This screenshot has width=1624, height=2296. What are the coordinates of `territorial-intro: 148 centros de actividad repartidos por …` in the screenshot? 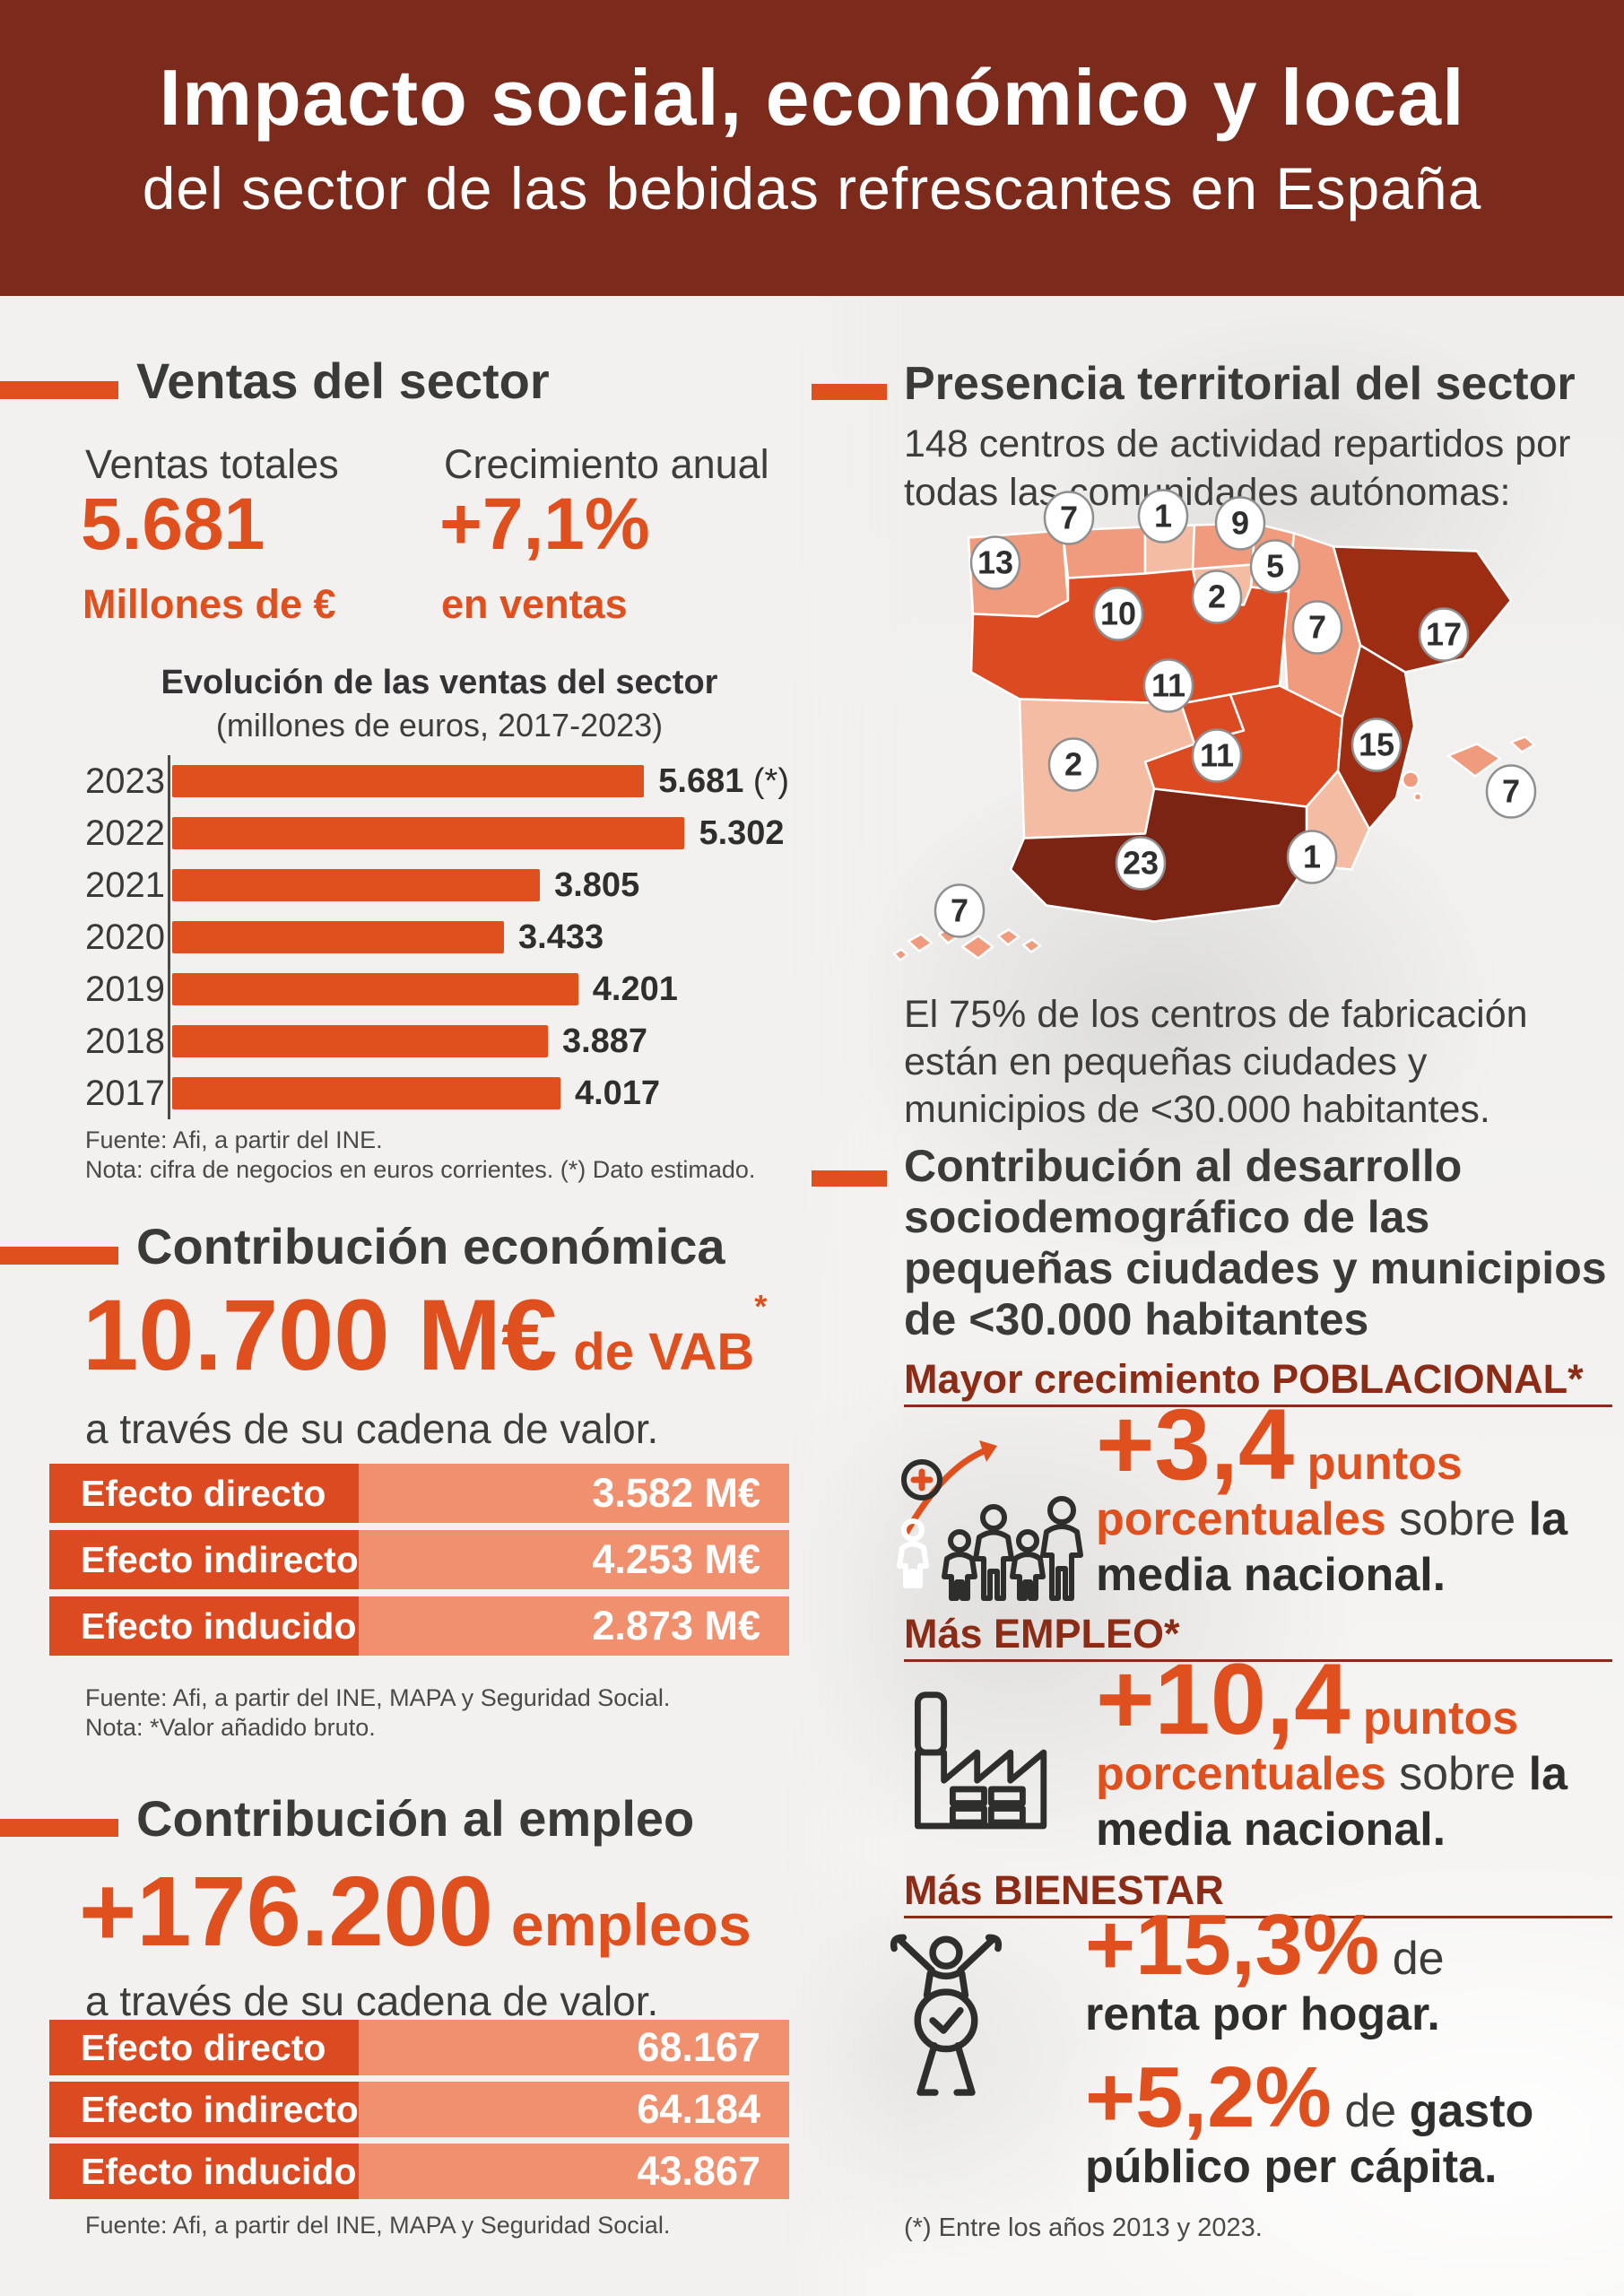 It's located at (1237, 468).